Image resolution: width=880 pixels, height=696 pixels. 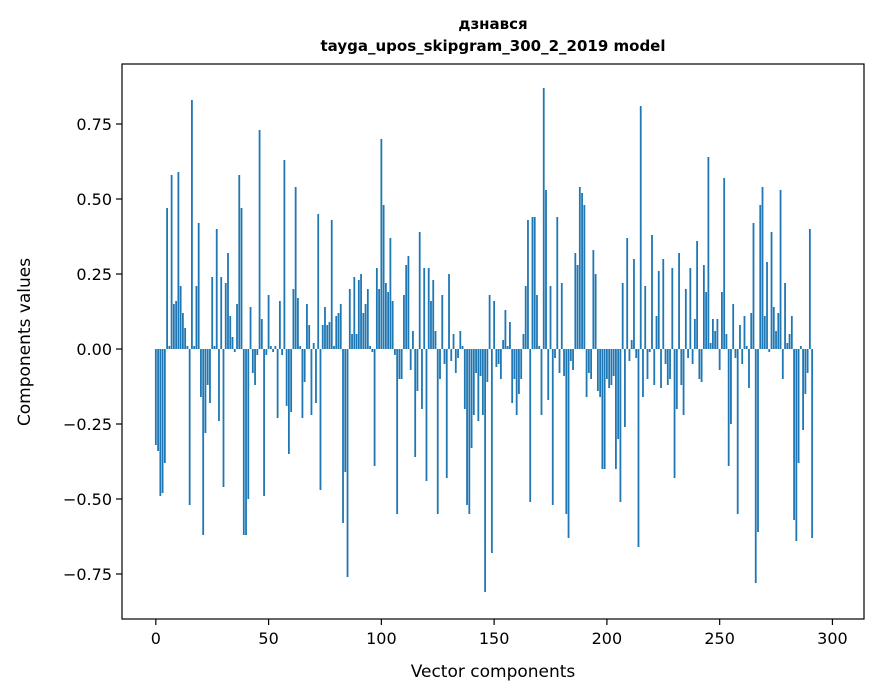 What do you see at coordinates (156, 638) in the screenshot?
I see `x-tick-label: 0` at bounding box center [156, 638].